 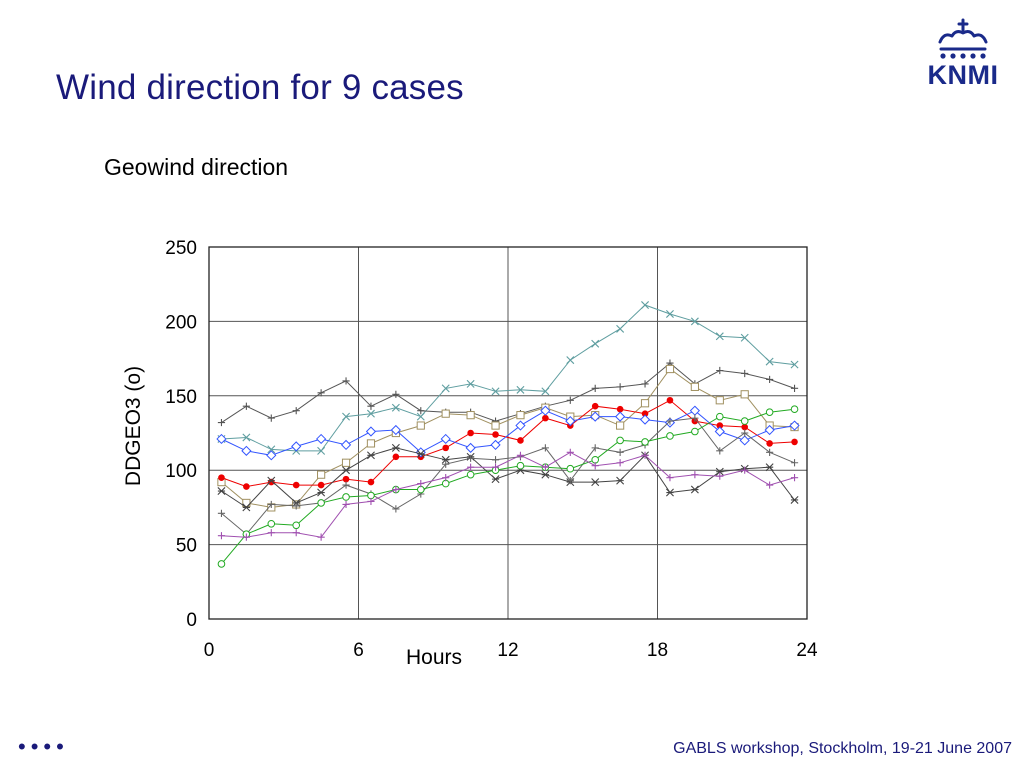 What do you see at coordinates (209, 650) in the screenshot?
I see `x-tick-label: 0` at bounding box center [209, 650].